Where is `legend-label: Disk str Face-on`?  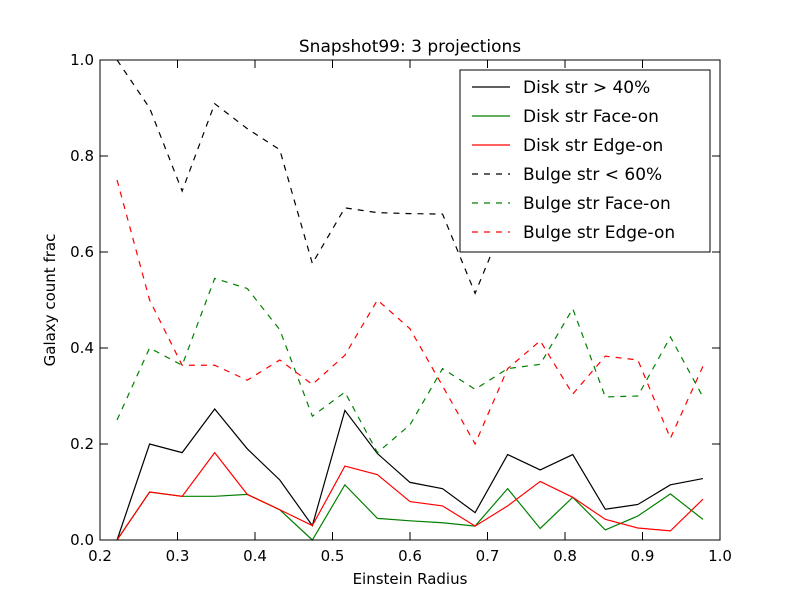 legend-label: Disk str Face-on is located at coordinates (591, 117).